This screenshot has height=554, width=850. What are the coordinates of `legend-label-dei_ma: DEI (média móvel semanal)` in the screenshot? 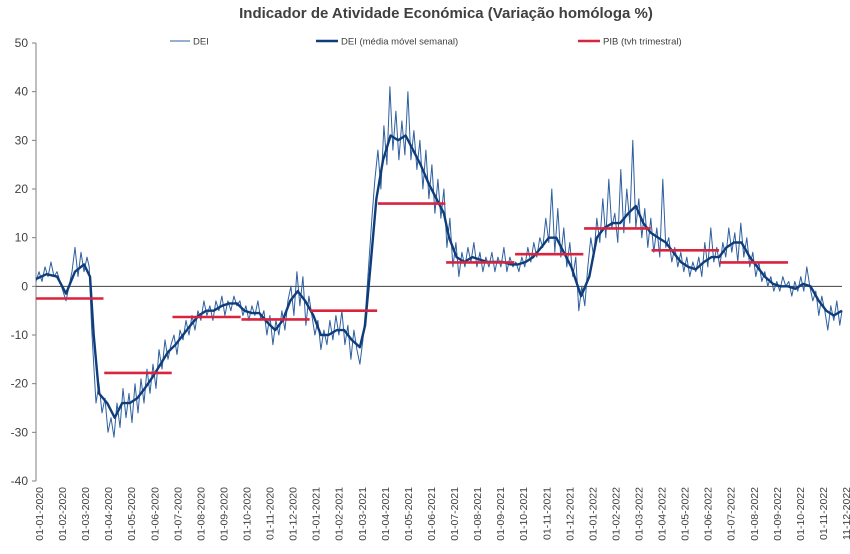 It's located at (399, 42).